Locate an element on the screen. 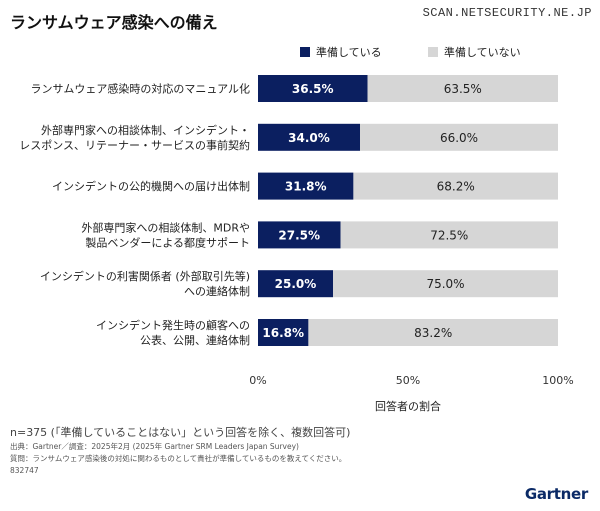 The width and height of the screenshot is (600, 511). legend-item-not-ready: 準備していない is located at coordinates (474, 52).